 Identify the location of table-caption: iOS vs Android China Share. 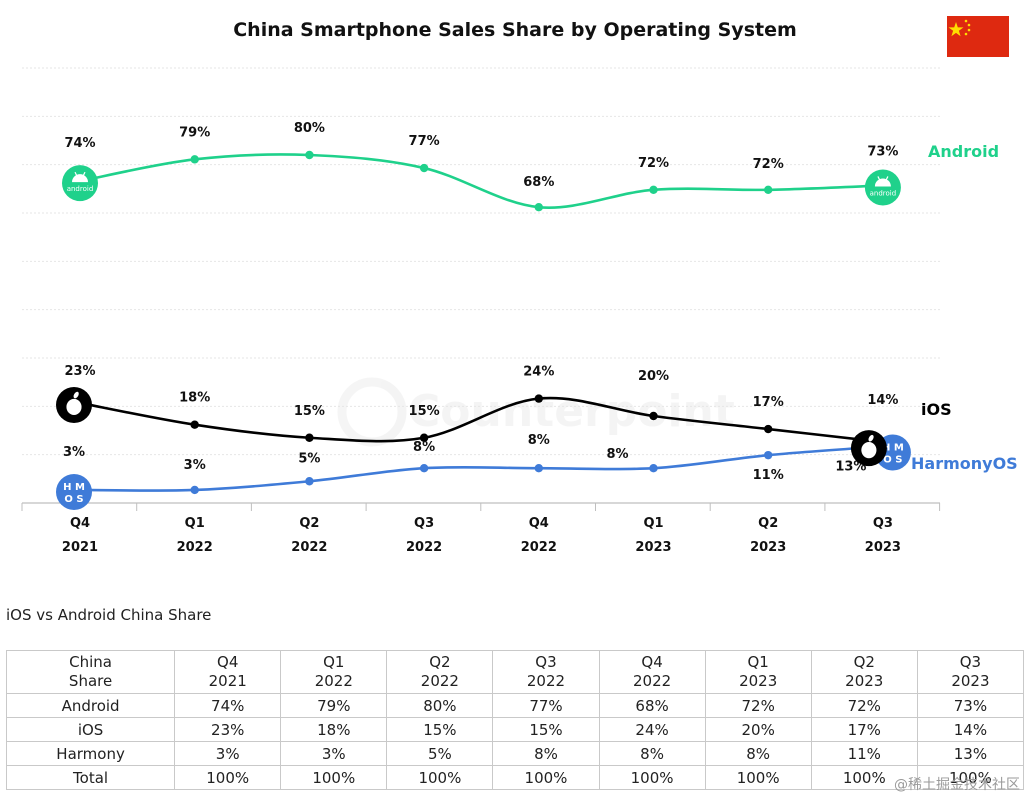
(109, 615).